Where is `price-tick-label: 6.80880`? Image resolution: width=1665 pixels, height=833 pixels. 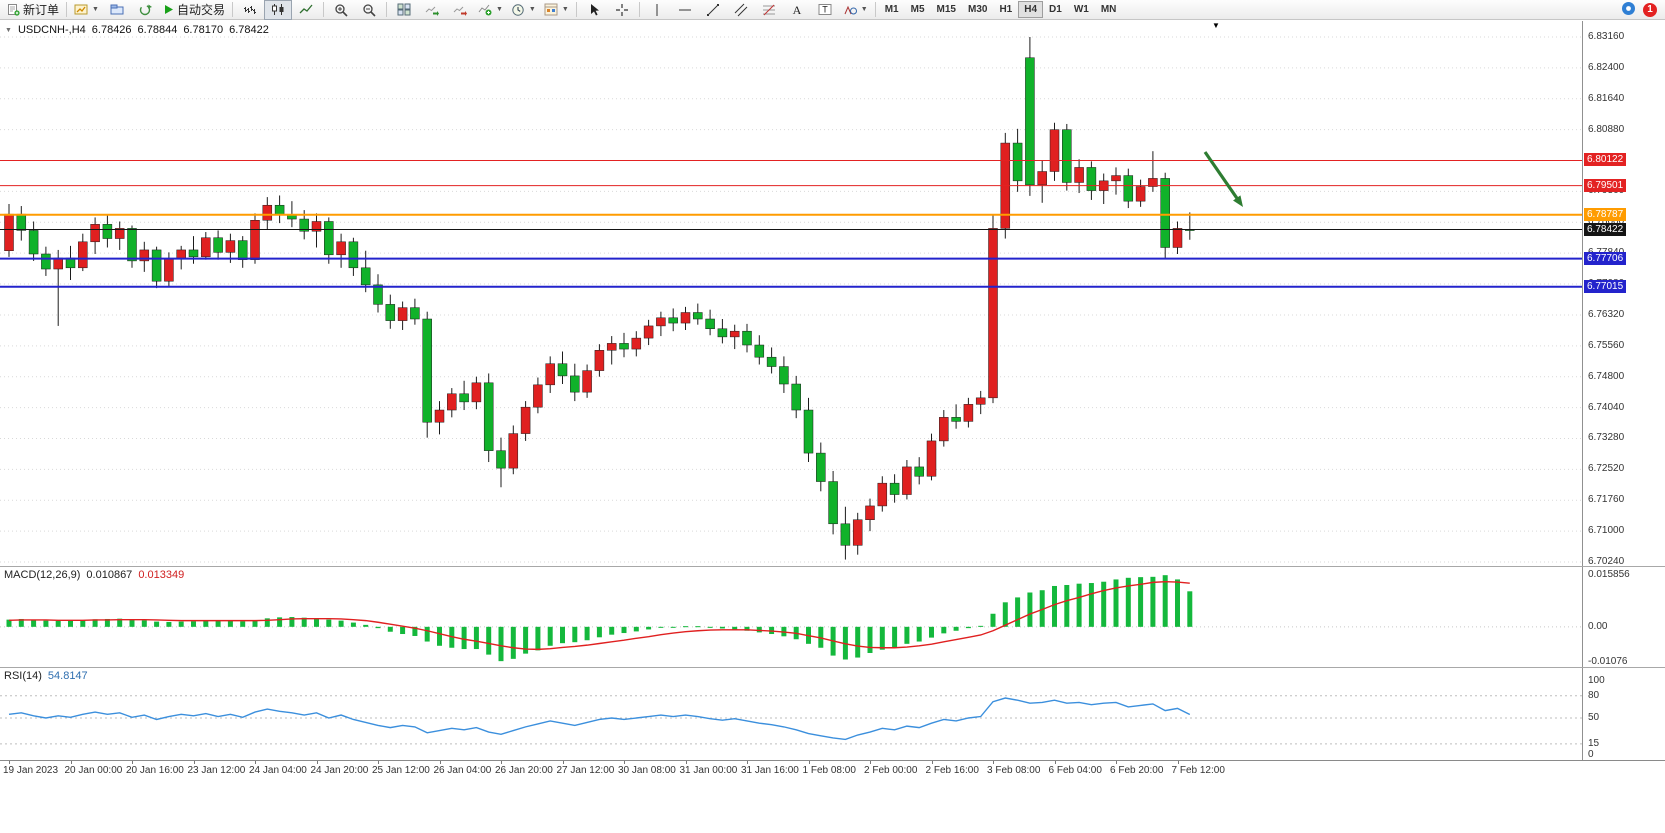
price-tick-label: 6.80880 is located at coordinates (1606, 129).